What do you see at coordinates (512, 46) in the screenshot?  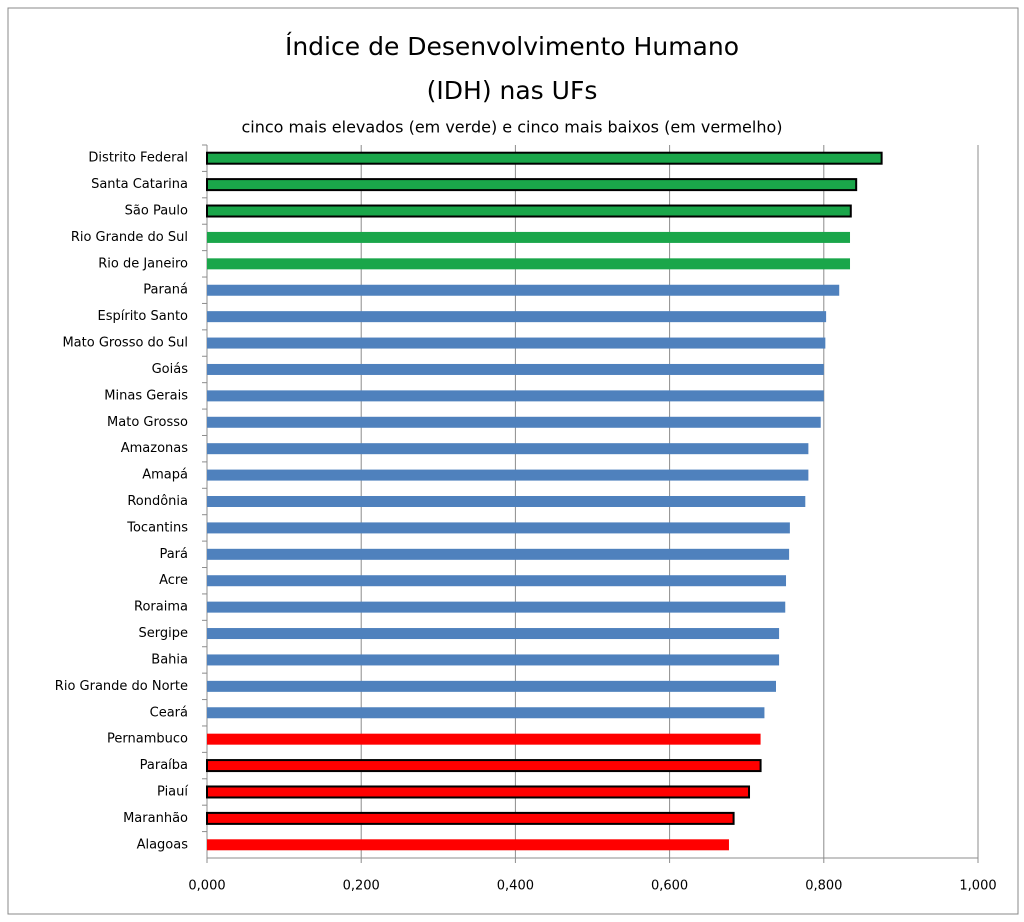 I see `chart-title: Índice de Desenvolvimento Humano` at bounding box center [512, 46].